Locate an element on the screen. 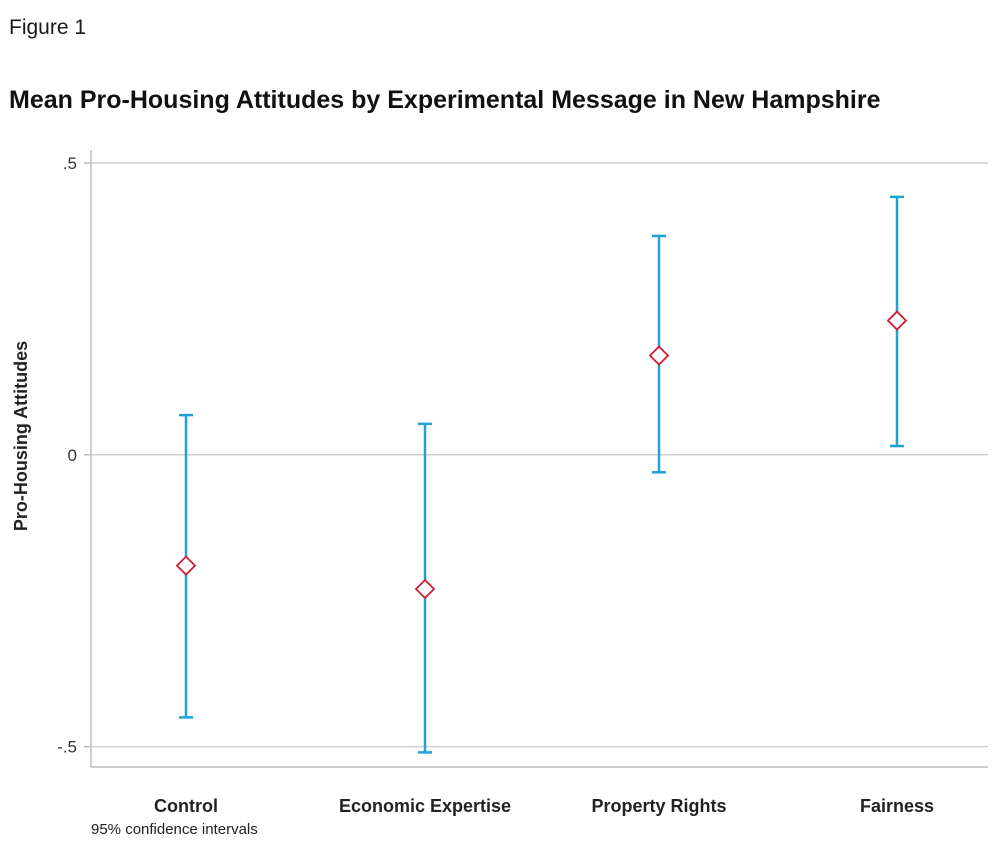 This screenshot has height=864, width=1000. category-label-3: Fairness is located at coordinates (897, 806).